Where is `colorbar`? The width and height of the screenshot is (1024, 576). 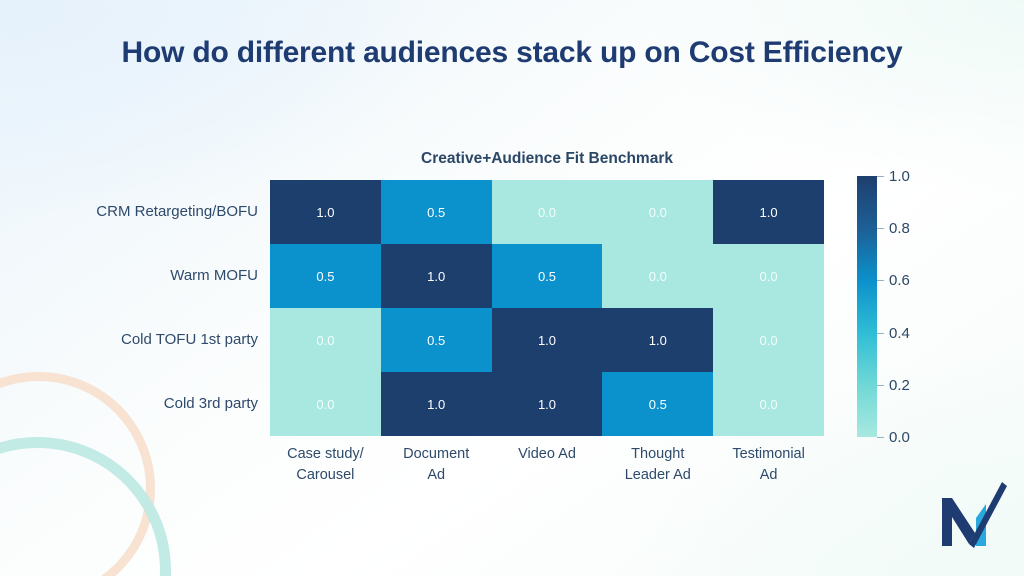 colorbar is located at coordinates (867, 306).